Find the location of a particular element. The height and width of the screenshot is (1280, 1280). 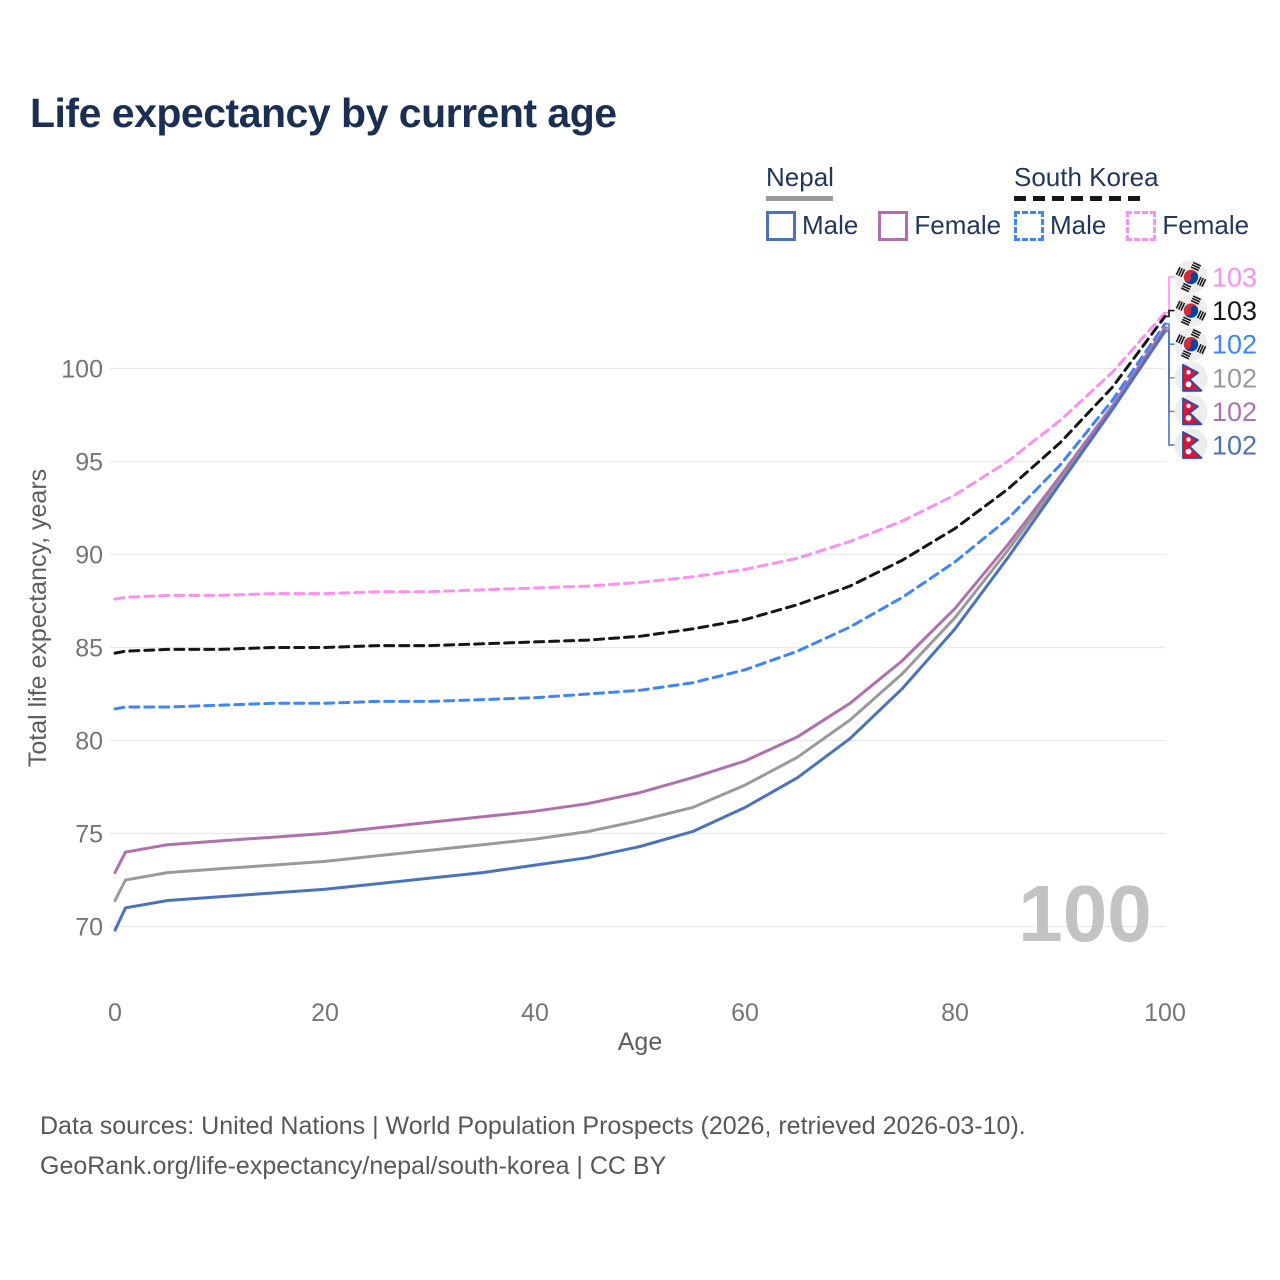

y-tick-label: 75 is located at coordinates (89, 835).